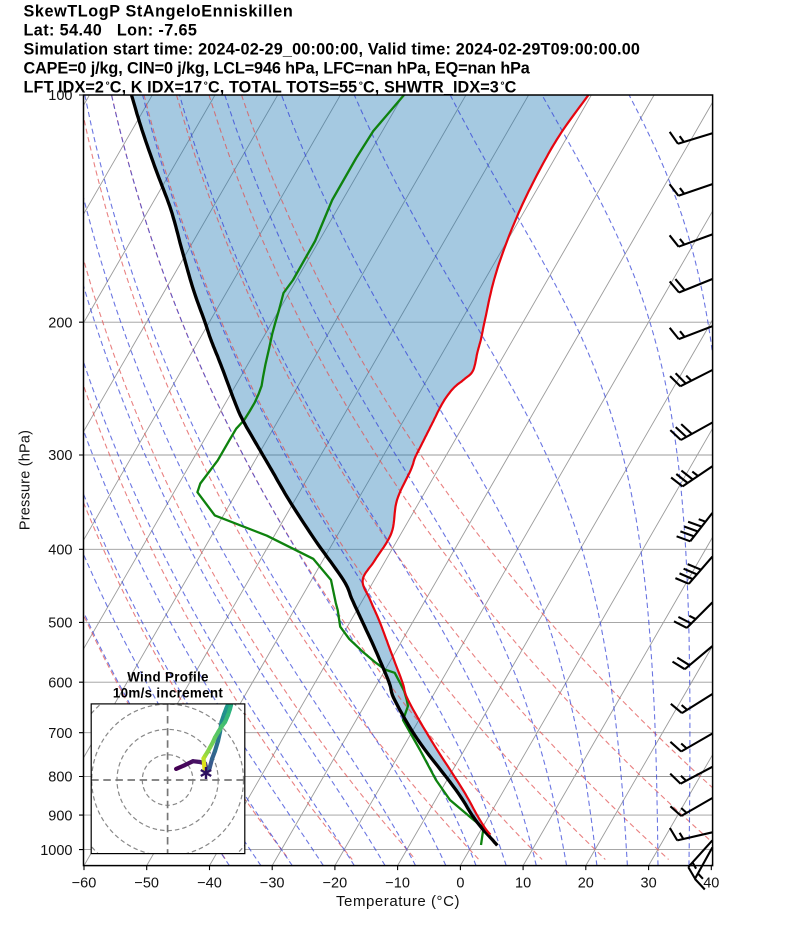  What do you see at coordinates (523, 884) in the screenshot?
I see `svg-text: 10` at bounding box center [523, 884].